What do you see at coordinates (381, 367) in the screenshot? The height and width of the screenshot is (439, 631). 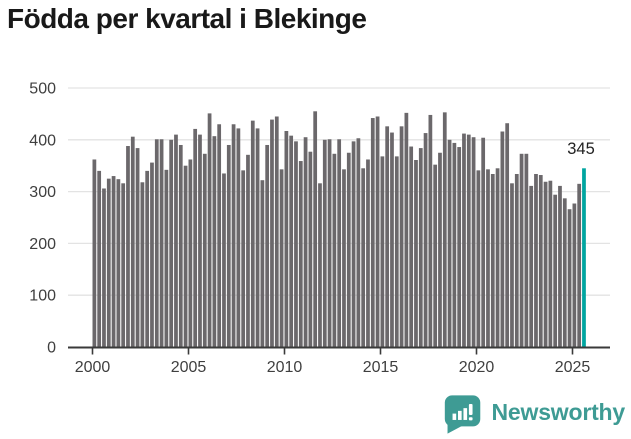 I see `x-axis-label: 2015` at bounding box center [381, 367].